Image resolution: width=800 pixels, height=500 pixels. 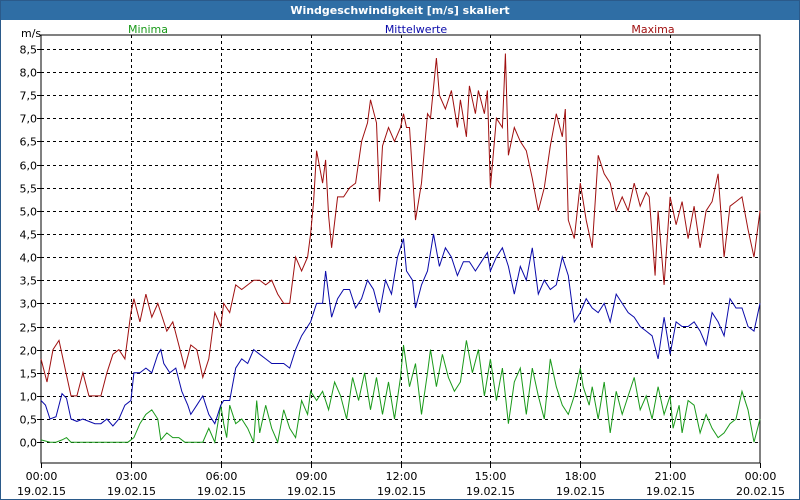 What do you see at coordinates (29, 166) in the screenshot?
I see `y-tick-label: 6,0` at bounding box center [29, 166].